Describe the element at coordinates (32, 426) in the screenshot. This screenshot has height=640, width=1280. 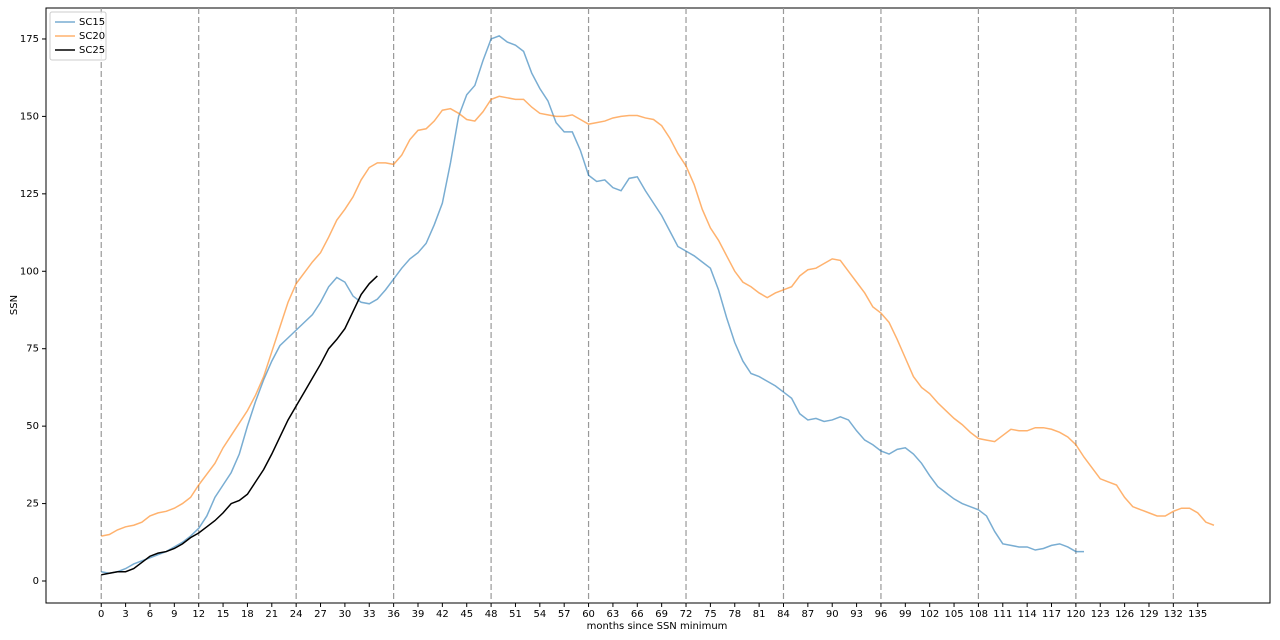
I see `y-tick-label: 50` at that location.